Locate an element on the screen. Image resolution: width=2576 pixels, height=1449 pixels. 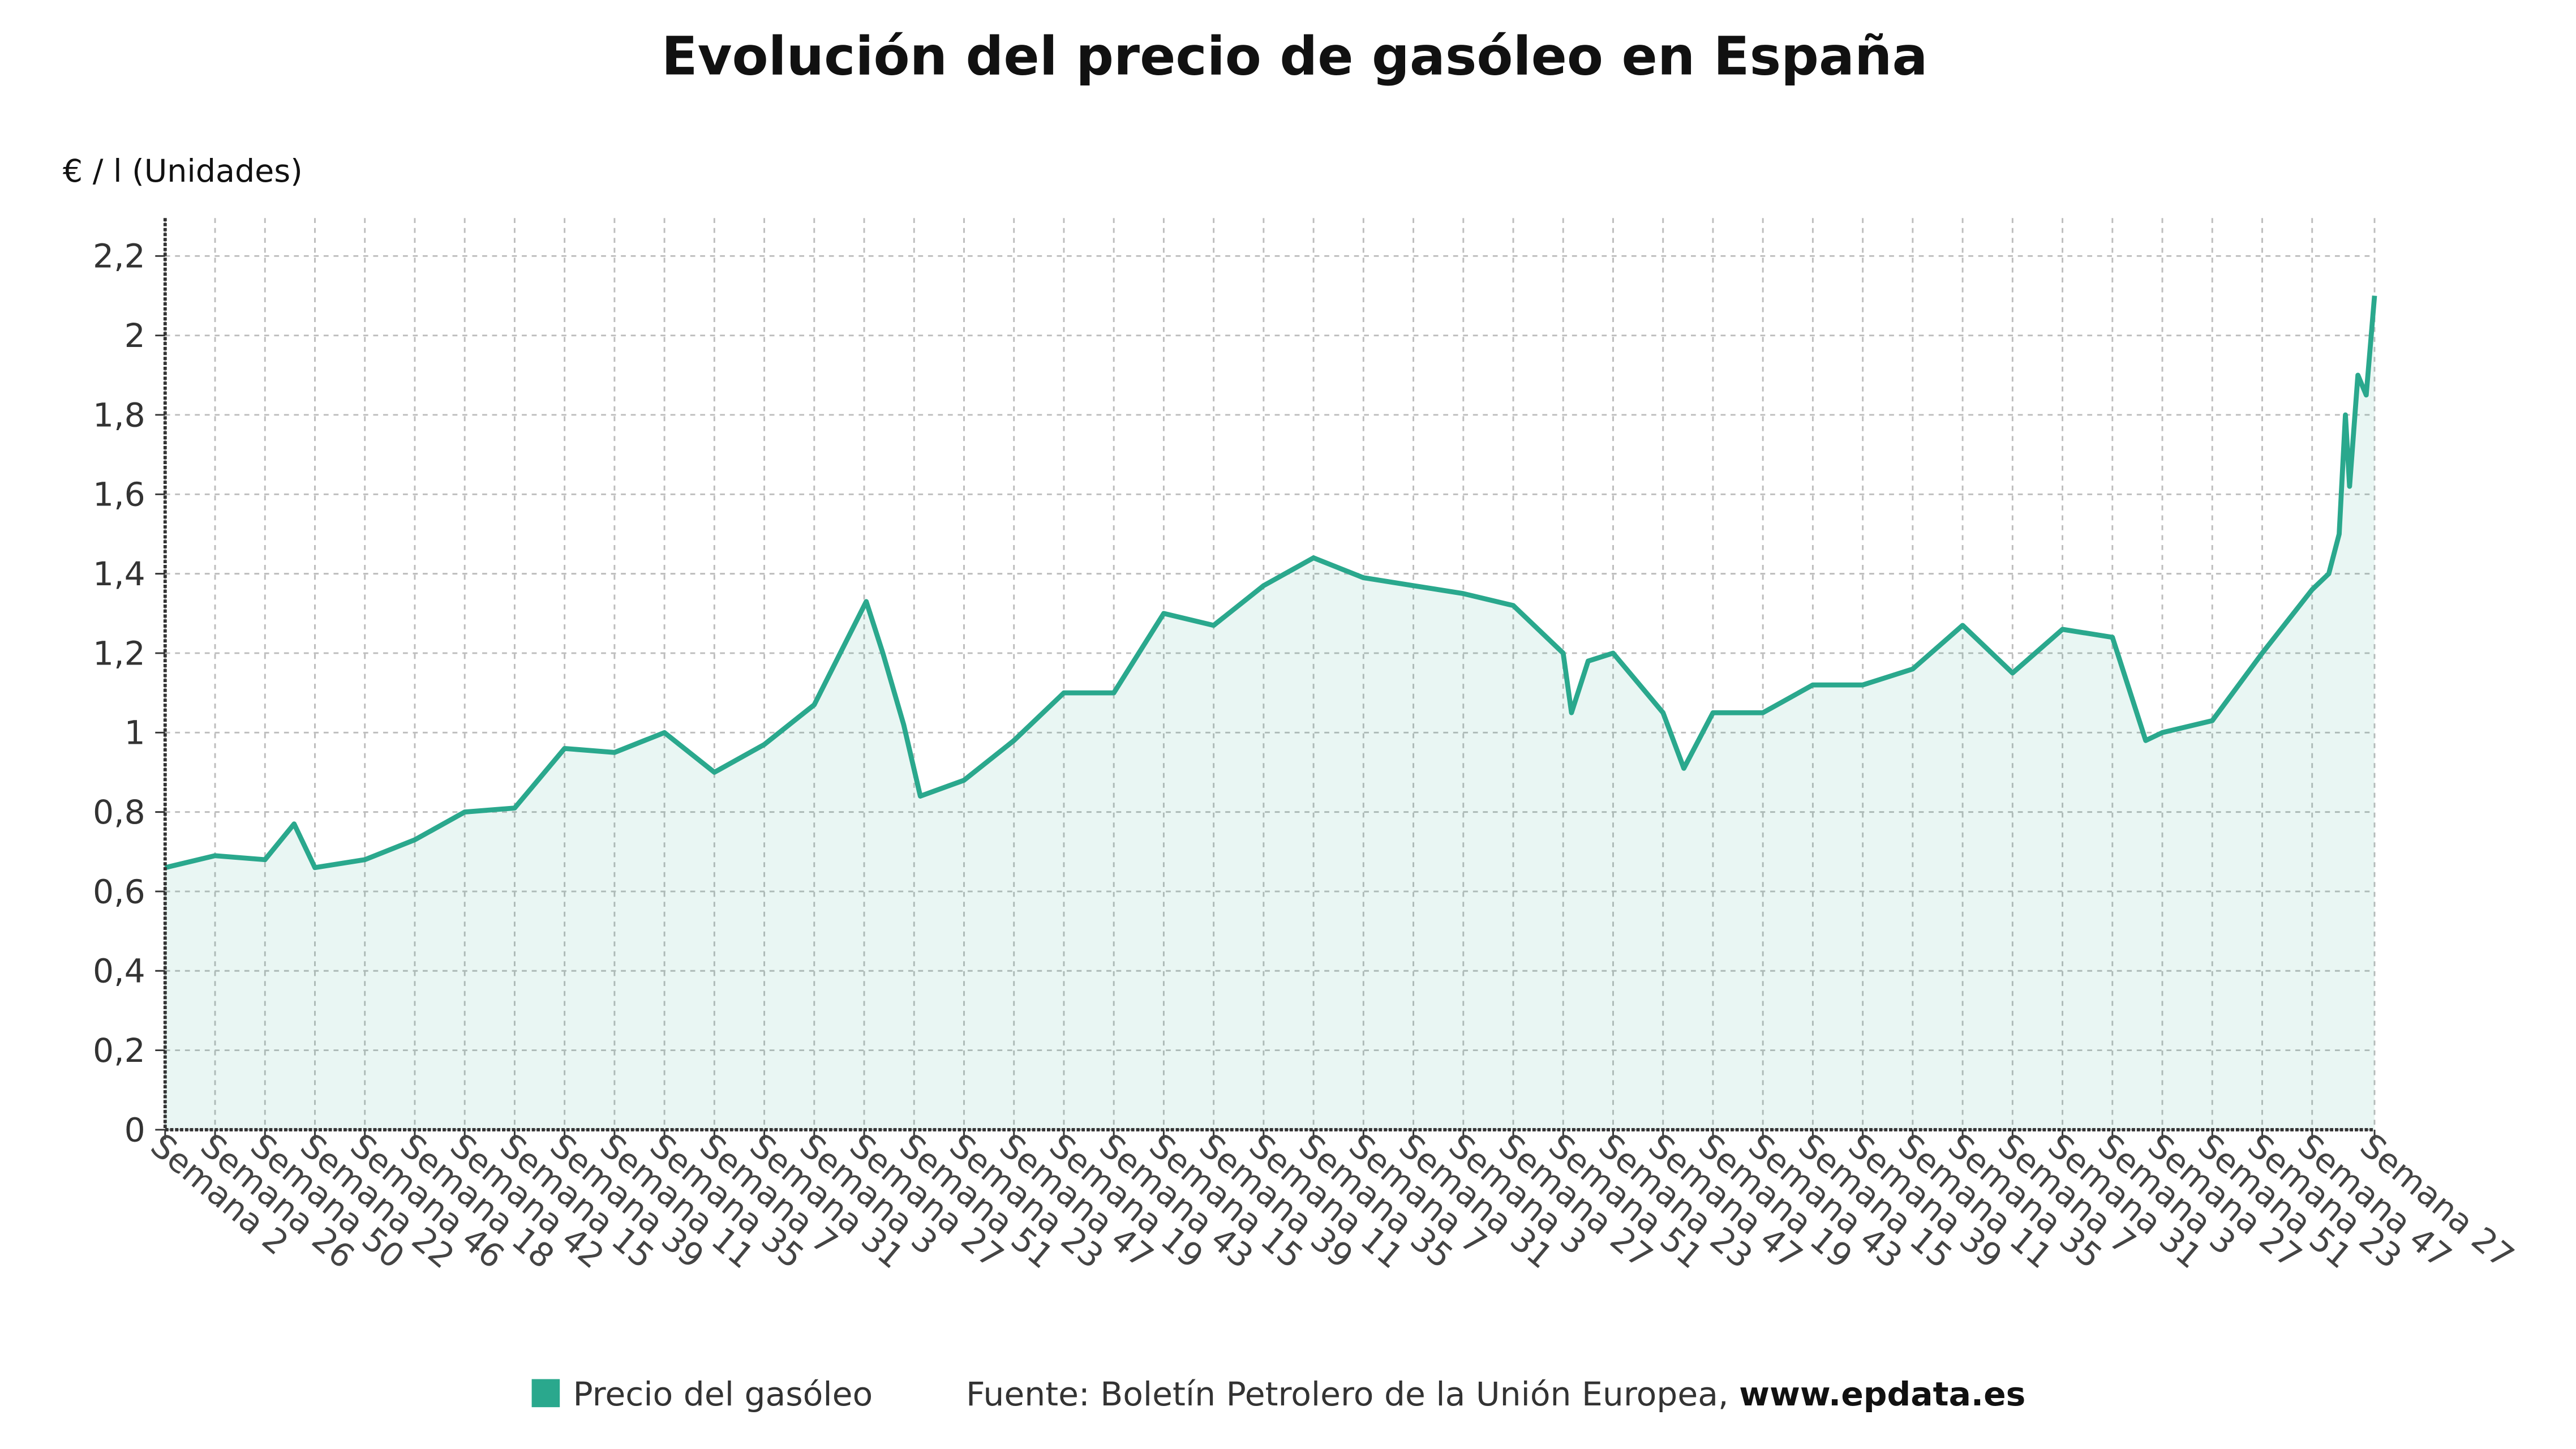
y-tick-label: 0,4 is located at coordinates (119, 971).